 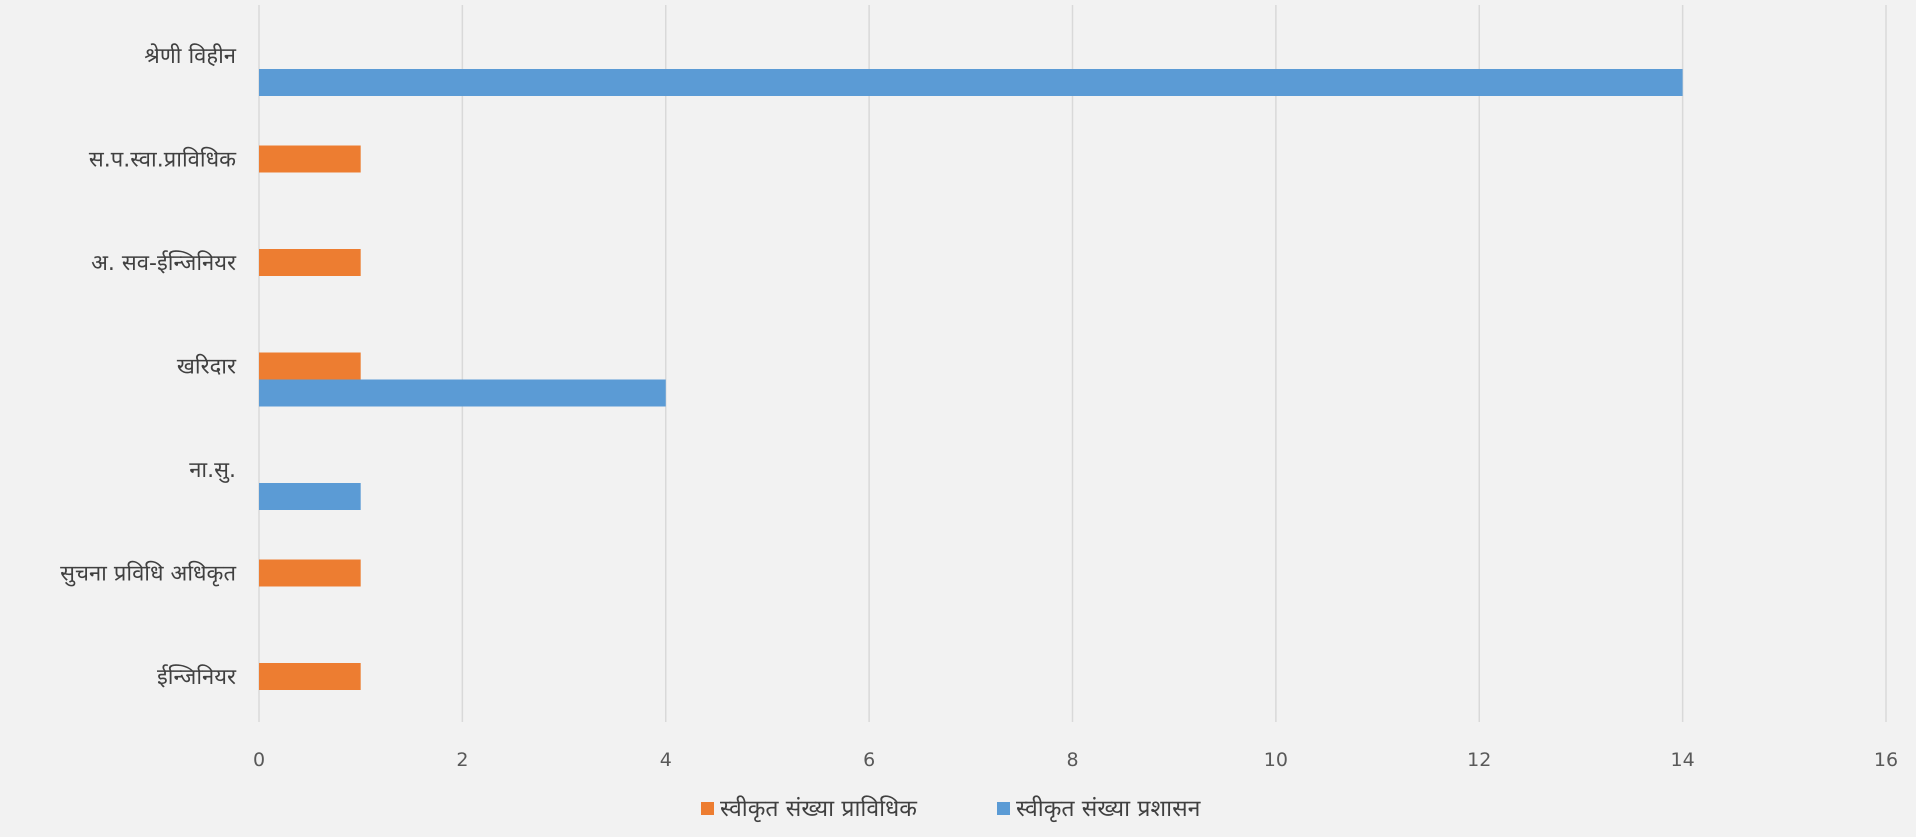 What do you see at coordinates (1109, 809) in the screenshot?
I see `legend-label: स्वीकृत संख्या प्रशासन` at bounding box center [1109, 809].